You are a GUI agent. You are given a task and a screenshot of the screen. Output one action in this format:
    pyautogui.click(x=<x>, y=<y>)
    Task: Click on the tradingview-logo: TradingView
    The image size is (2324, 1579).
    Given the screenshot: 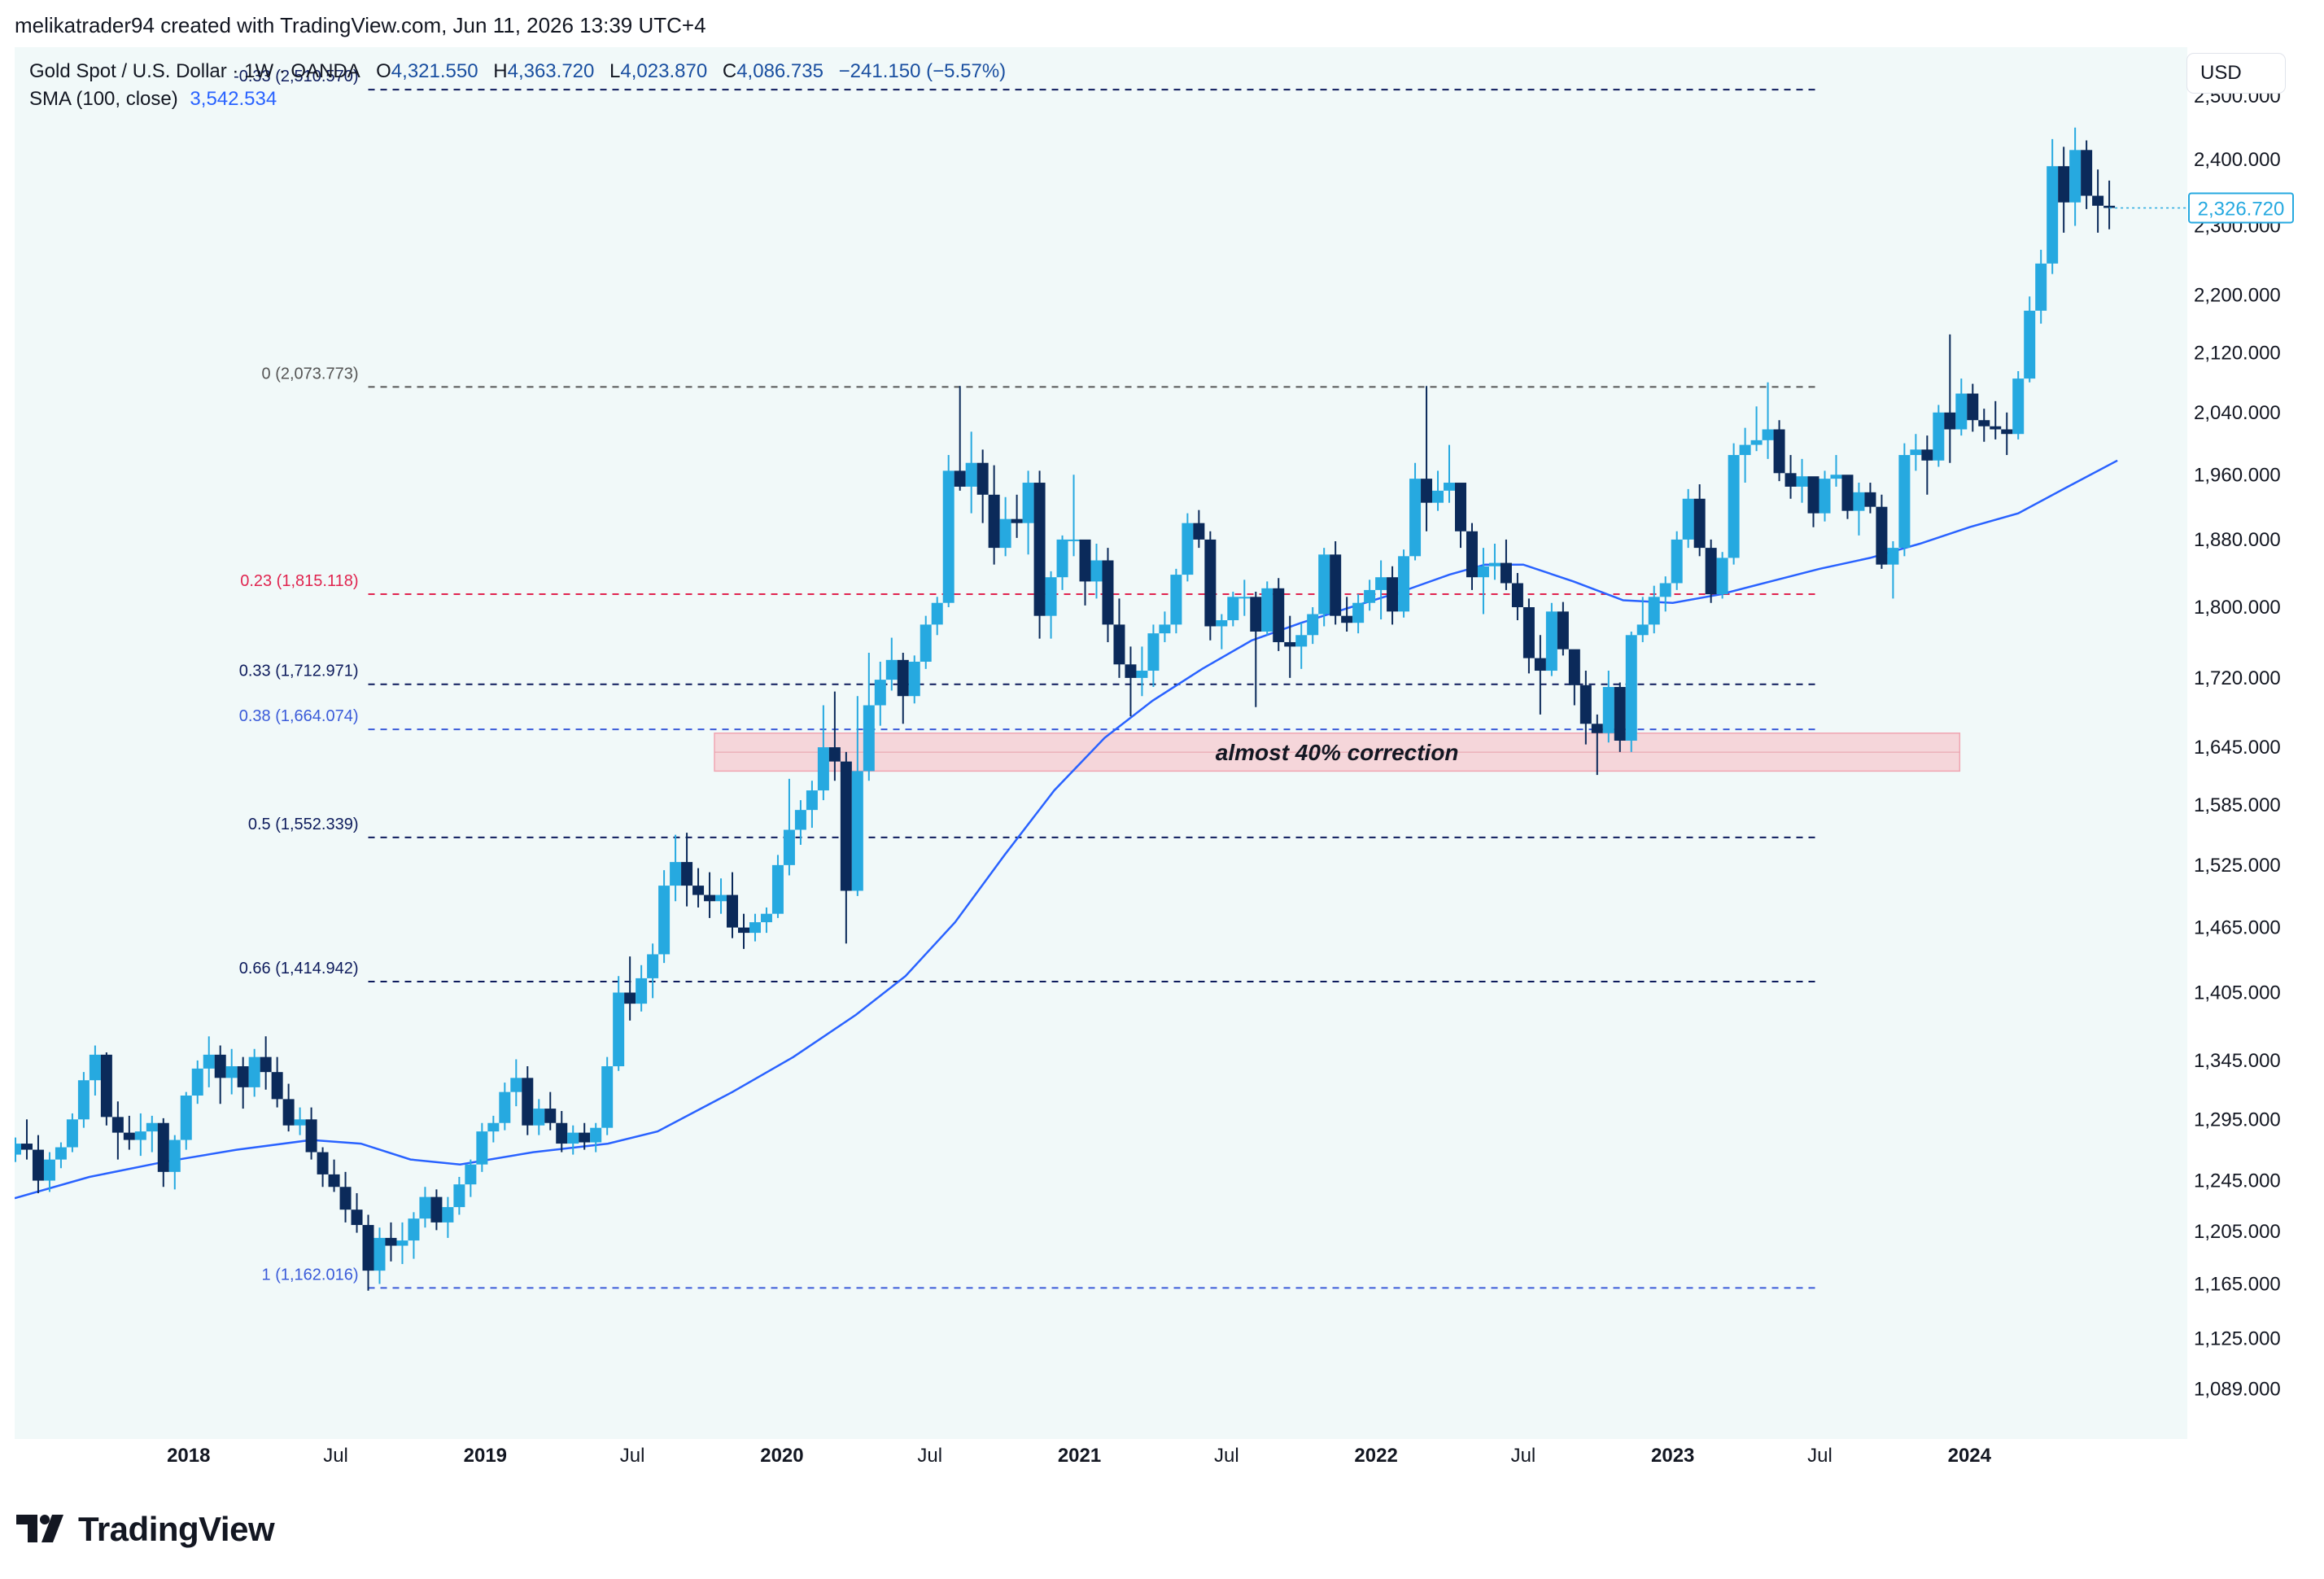 What is the action you would take?
    pyautogui.click(x=145, y=1529)
    